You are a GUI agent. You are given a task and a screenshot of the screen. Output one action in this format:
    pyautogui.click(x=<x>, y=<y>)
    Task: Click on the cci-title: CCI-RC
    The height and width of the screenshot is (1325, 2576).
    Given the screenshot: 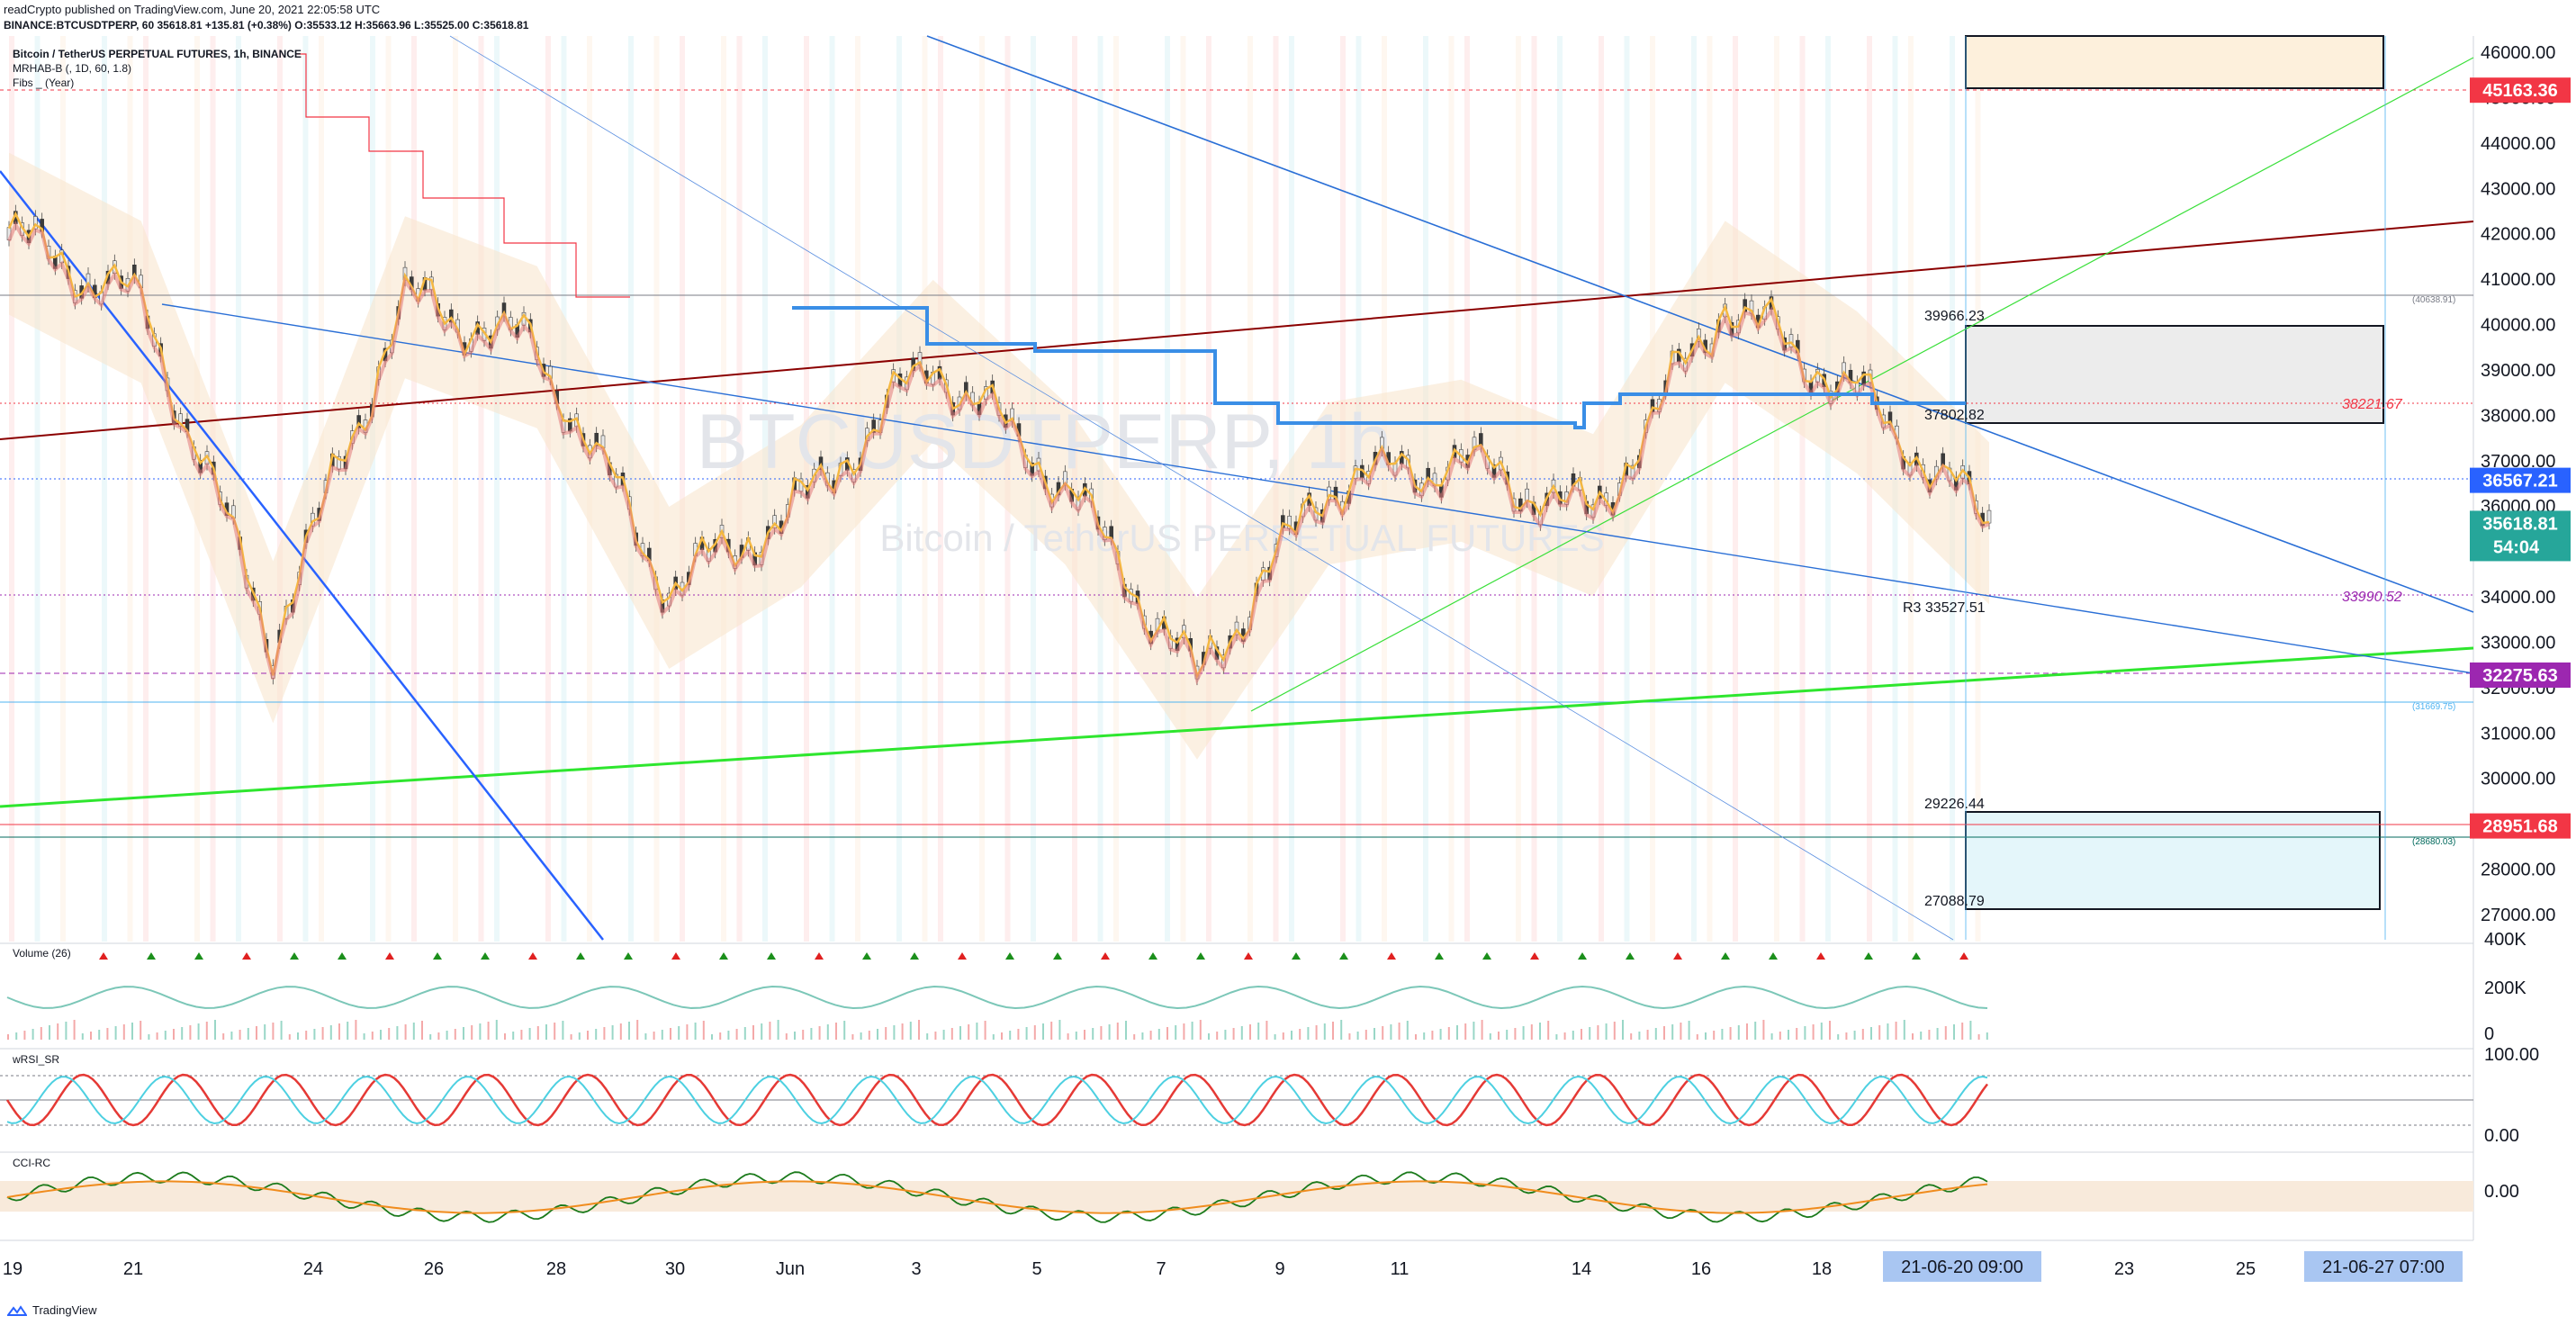 What is the action you would take?
    pyautogui.click(x=31, y=1163)
    